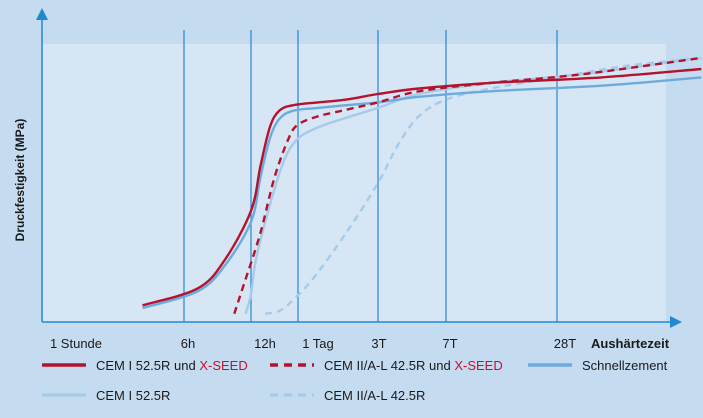 This screenshot has height=418, width=703. I want to click on x-tick-label: 1 Tag, so click(318, 343).